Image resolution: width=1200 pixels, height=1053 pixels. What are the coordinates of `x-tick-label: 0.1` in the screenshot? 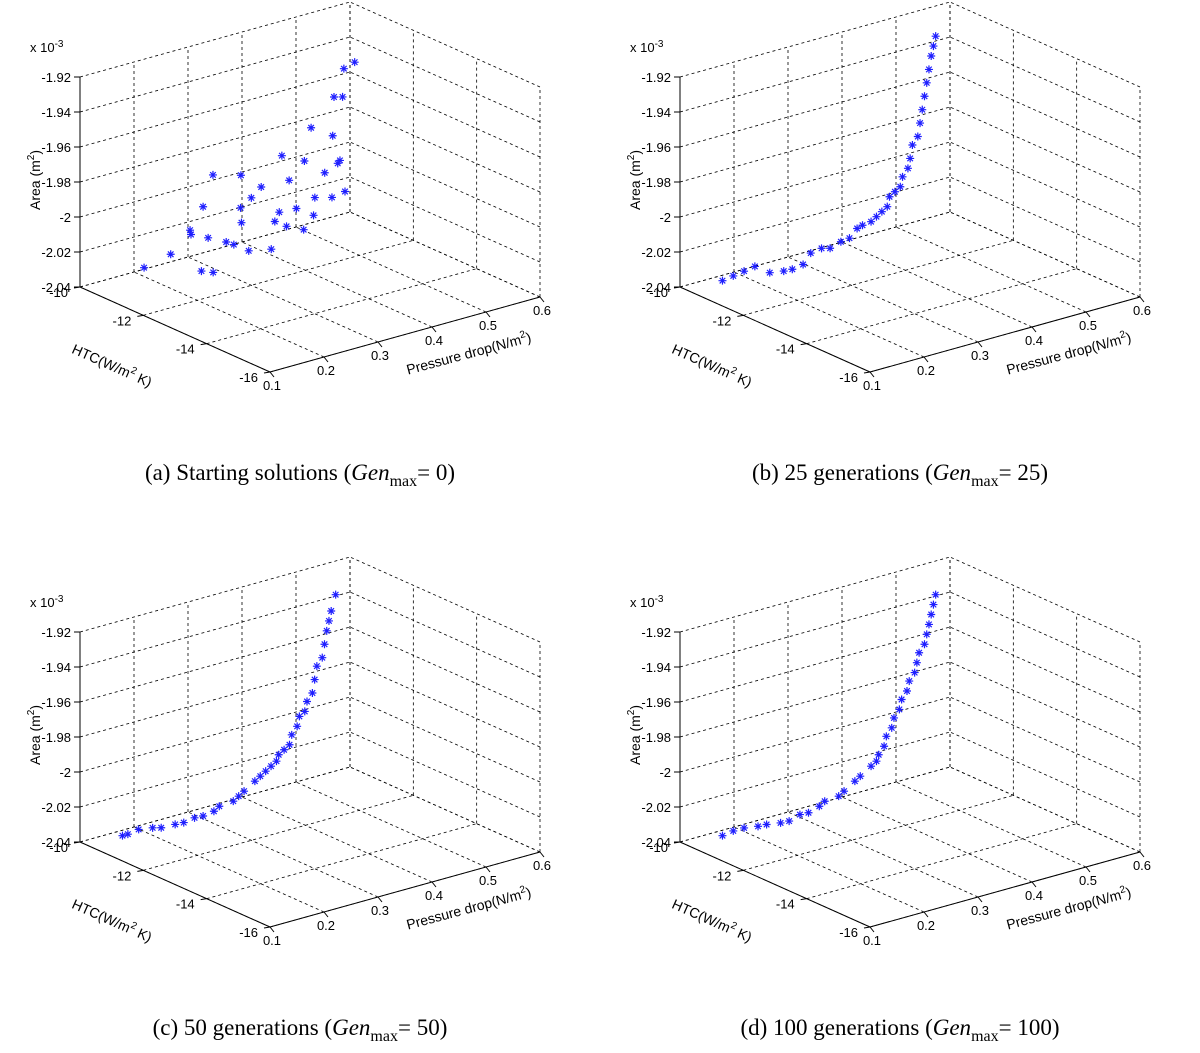 It's located at (872, 940).